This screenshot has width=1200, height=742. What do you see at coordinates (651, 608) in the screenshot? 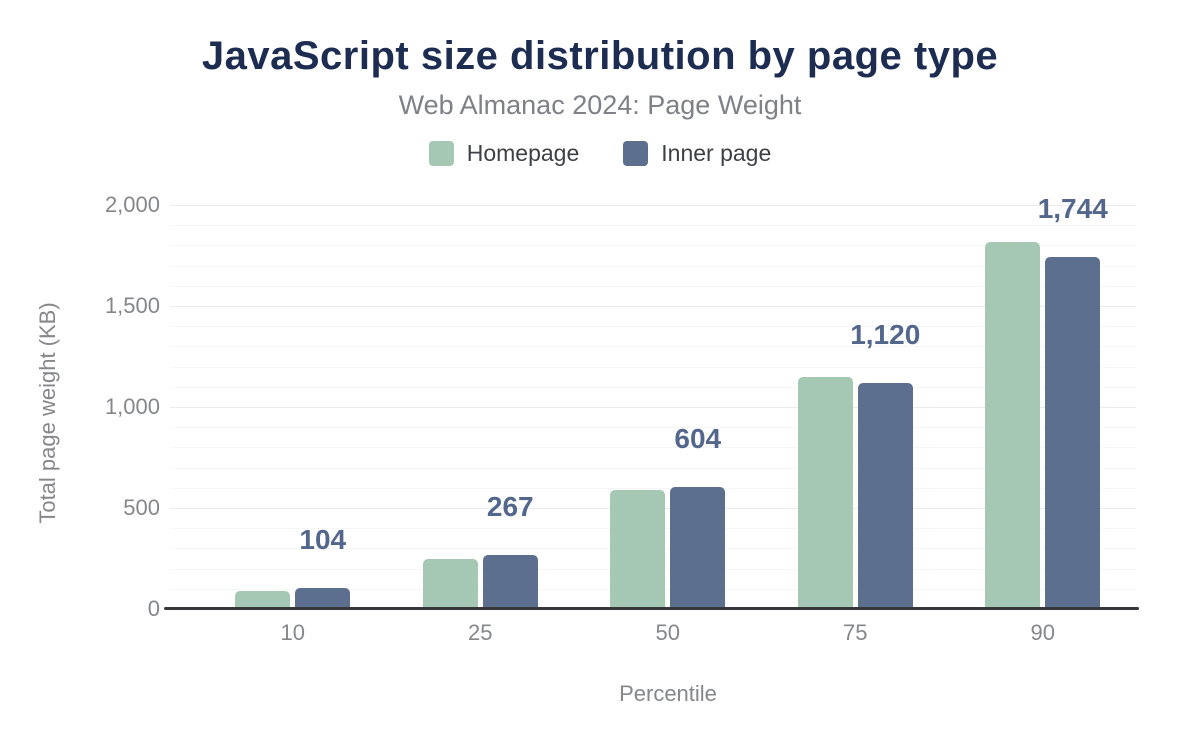
I see `x-axis-line` at bounding box center [651, 608].